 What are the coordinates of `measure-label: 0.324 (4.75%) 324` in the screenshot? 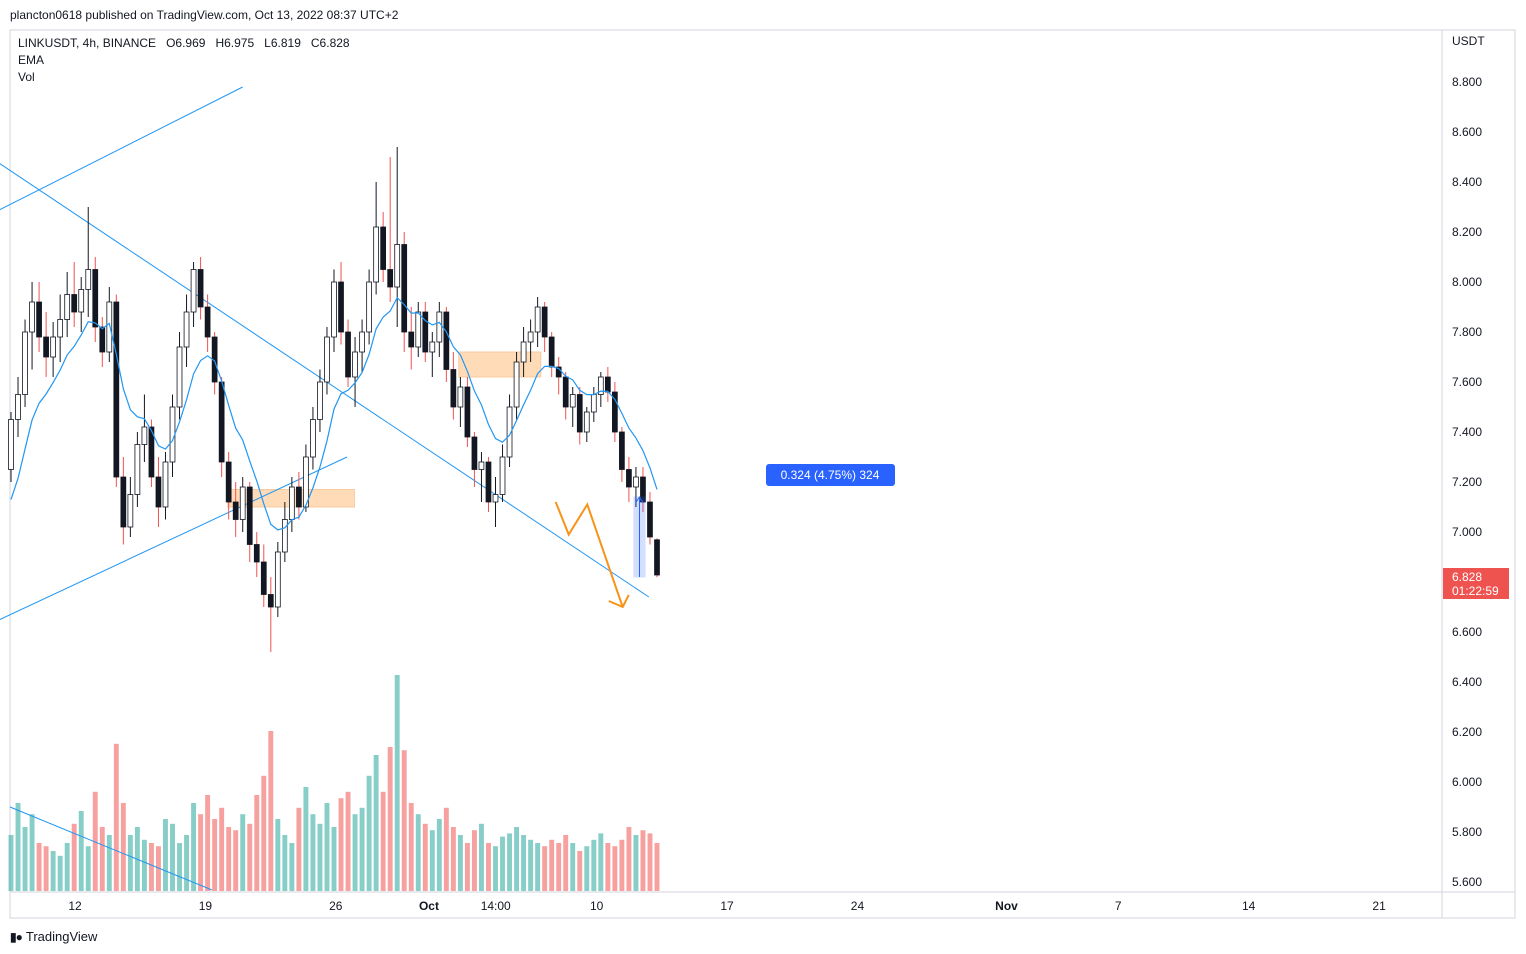 It's located at (830, 475).